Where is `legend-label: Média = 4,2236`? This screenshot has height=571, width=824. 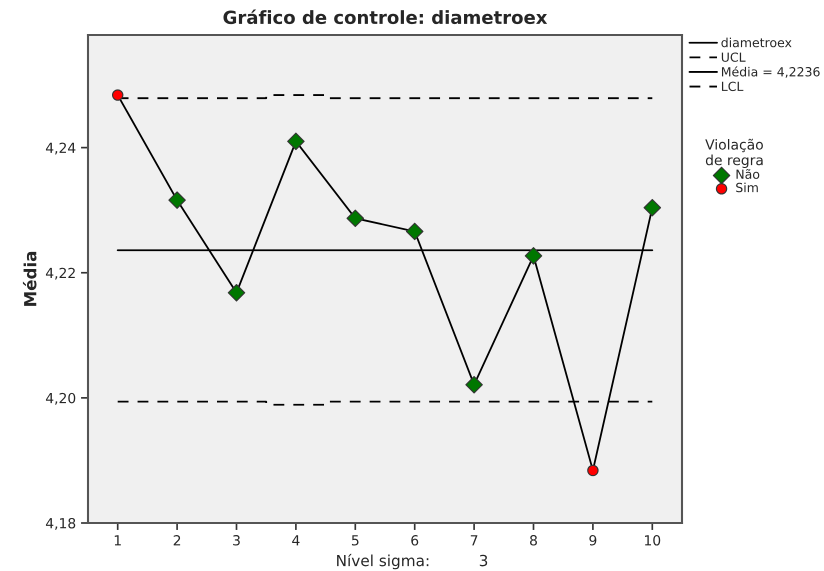
legend-label: Média = 4,2236 is located at coordinates (771, 72).